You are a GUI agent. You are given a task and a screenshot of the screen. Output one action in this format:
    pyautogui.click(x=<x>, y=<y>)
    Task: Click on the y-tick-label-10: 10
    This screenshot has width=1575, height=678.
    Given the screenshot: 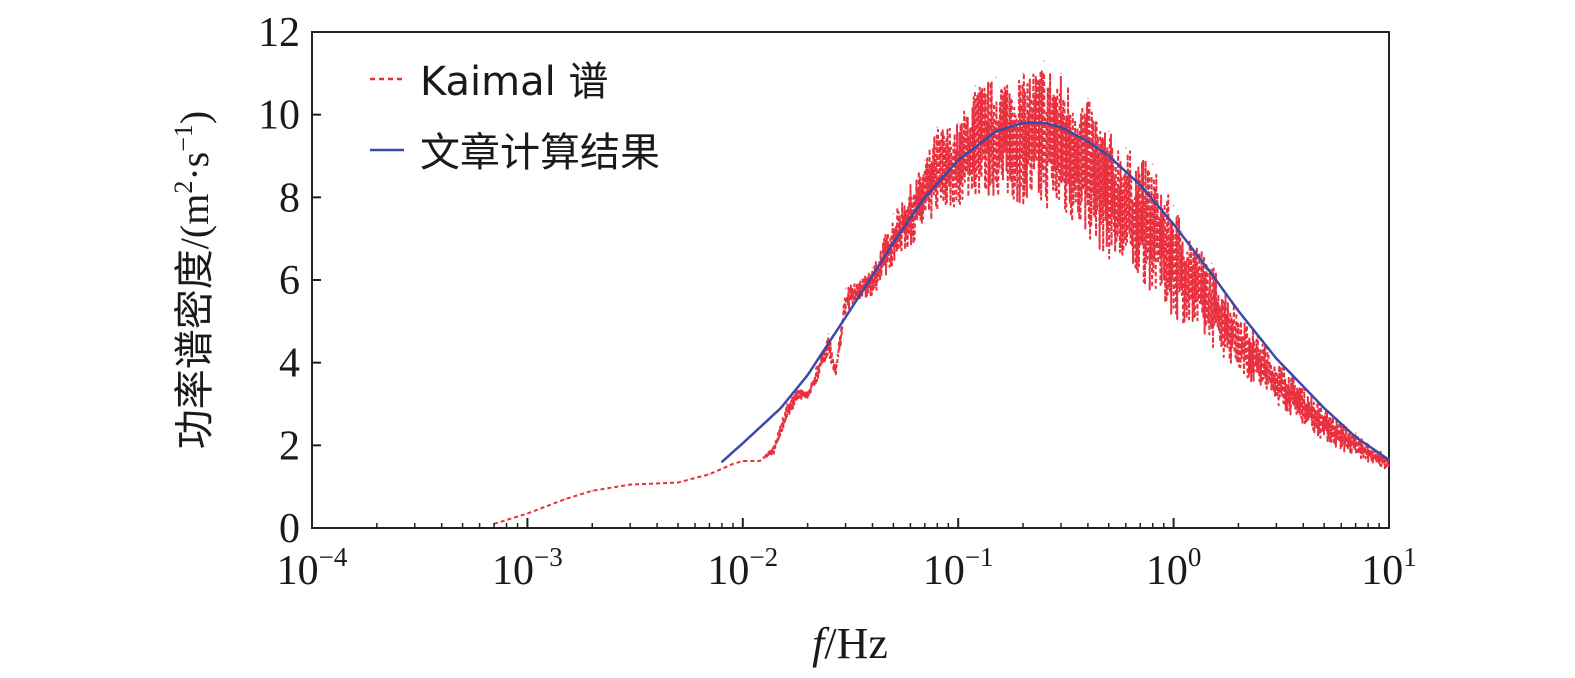 What is the action you would take?
    pyautogui.click(x=279, y=116)
    